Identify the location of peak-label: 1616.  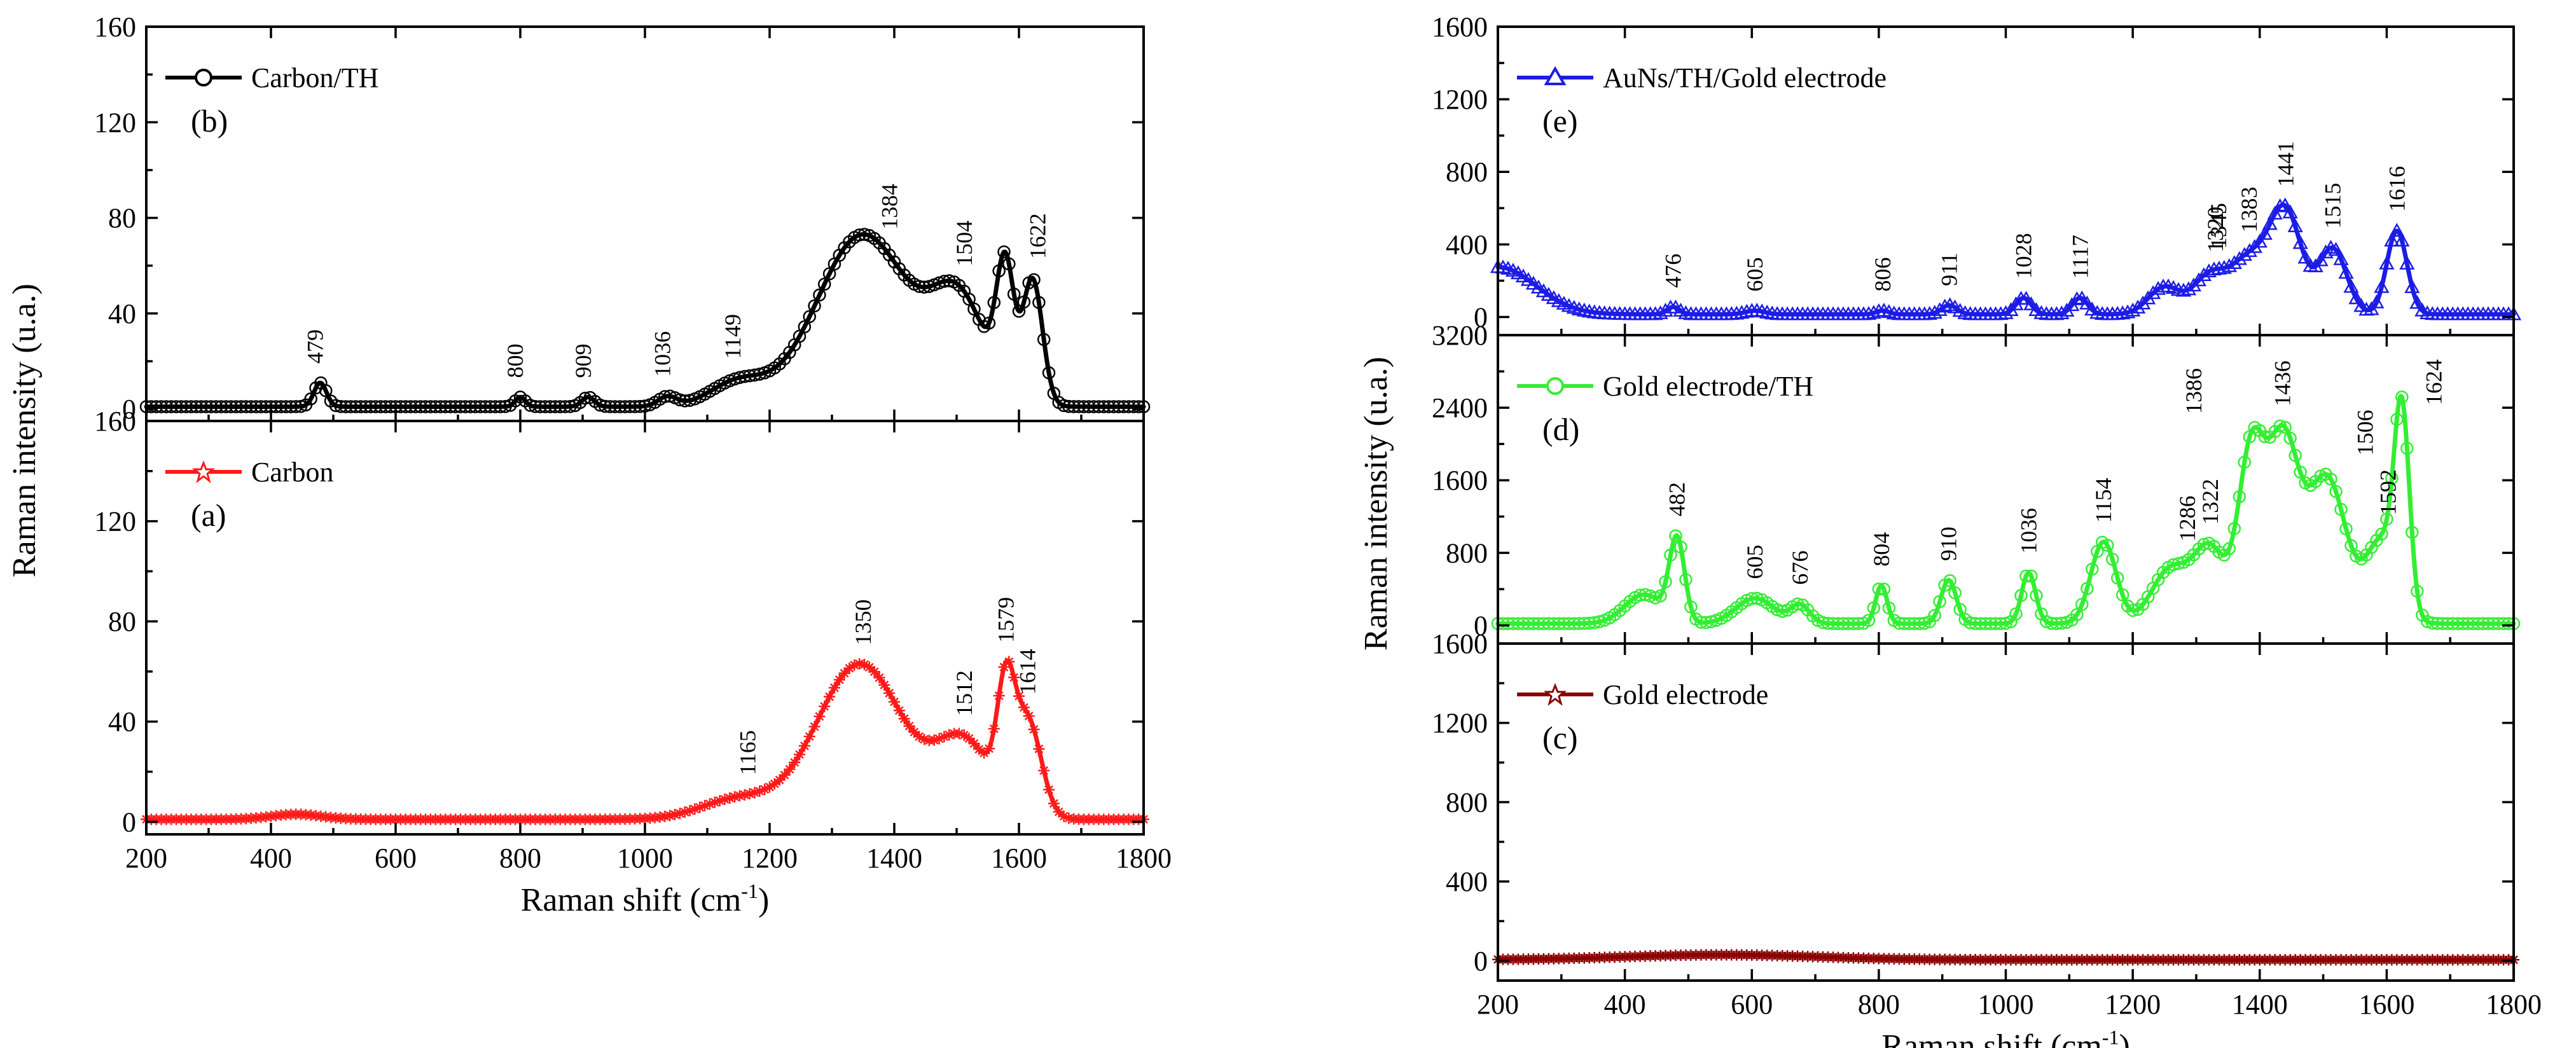
(2396, 189).